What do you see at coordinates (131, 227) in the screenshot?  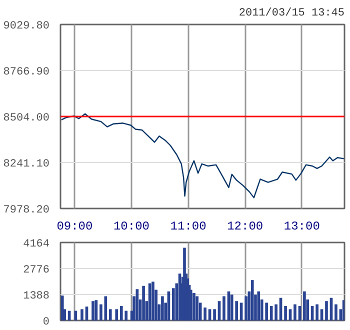 I see `x-tick-label: 10:00` at bounding box center [131, 227].